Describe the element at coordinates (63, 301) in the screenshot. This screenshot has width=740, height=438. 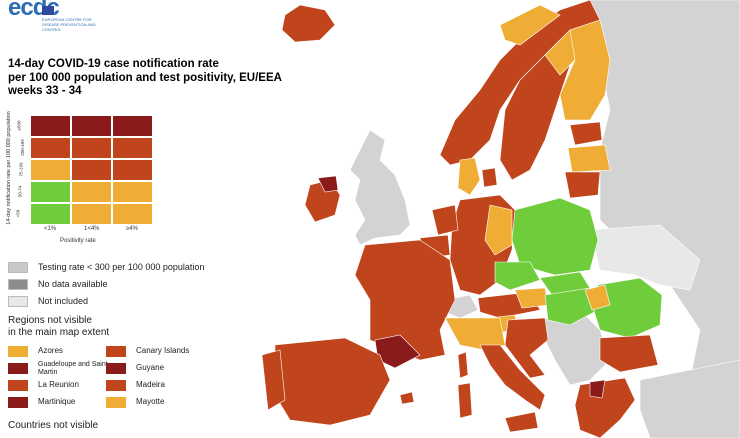
I see `legend-label: Not included` at that location.